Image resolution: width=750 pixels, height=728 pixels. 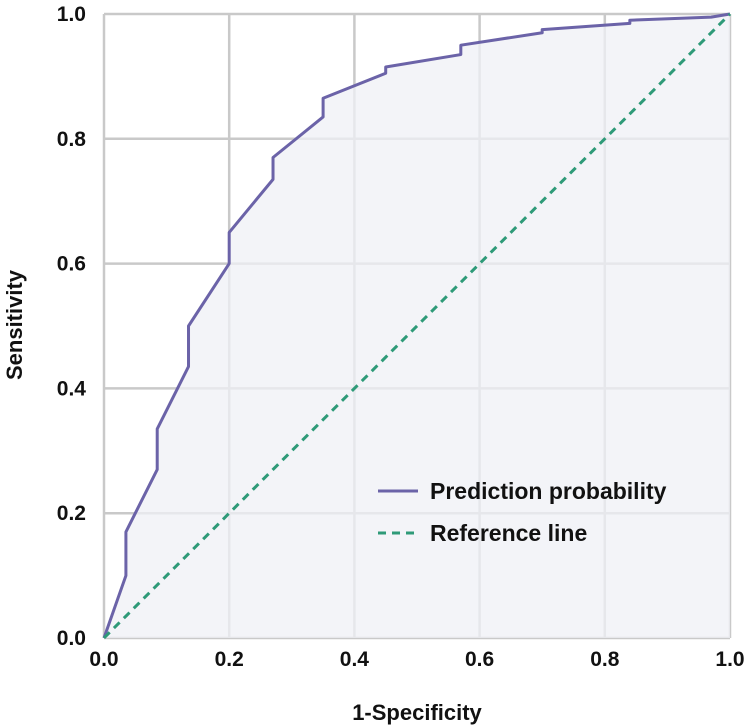 I want to click on x-tick-label: 0.0, so click(x=103, y=659).